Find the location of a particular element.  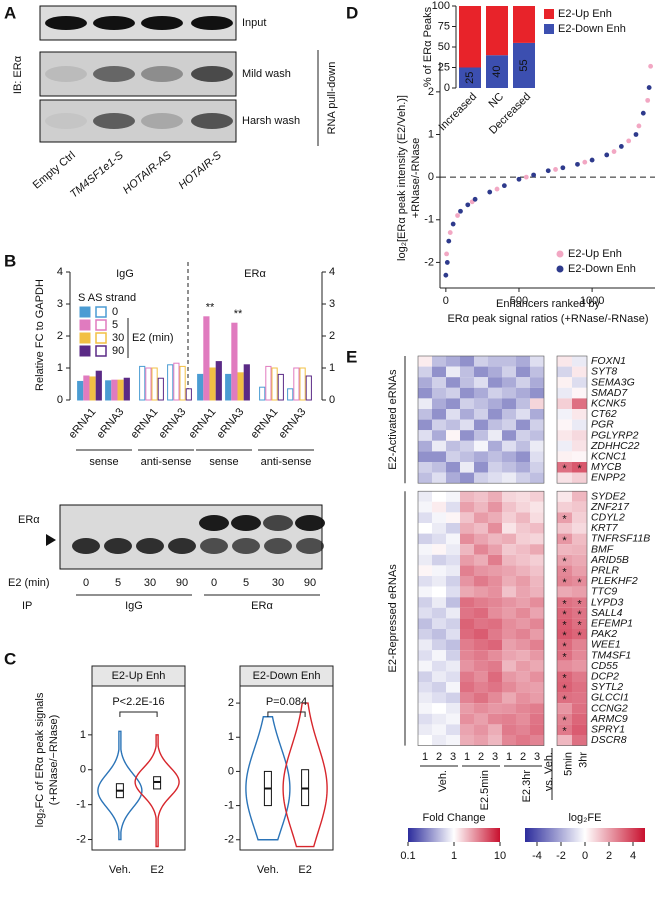

strip-title: E2-Up Enh is located at coordinates (139, 676).